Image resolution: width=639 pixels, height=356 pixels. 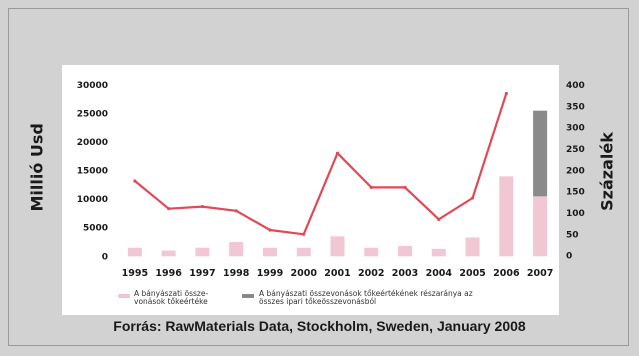 What do you see at coordinates (607, 171) in the screenshot?
I see `right-axis-title: Százalék` at bounding box center [607, 171].